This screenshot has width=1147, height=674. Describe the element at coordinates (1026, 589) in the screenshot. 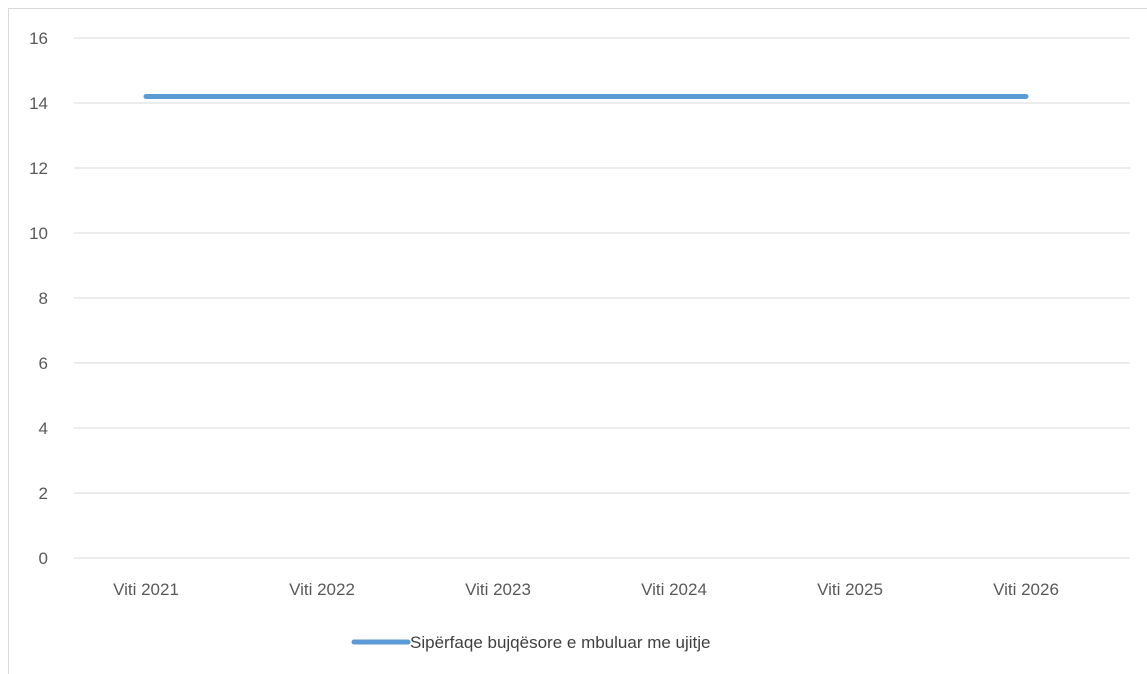

I see `x-tick-label: Viti 2026` at that location.